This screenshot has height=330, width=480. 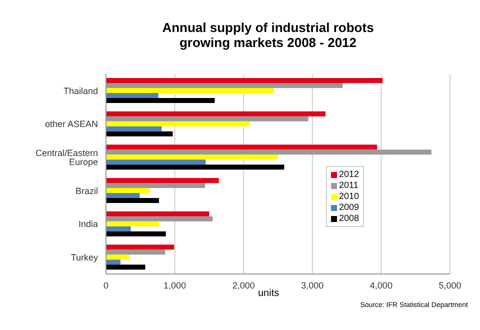 What do you see at coordinates (349, 174) in the screenshot?
I see `legend-label: 2012` at bounding box center [349, 174].